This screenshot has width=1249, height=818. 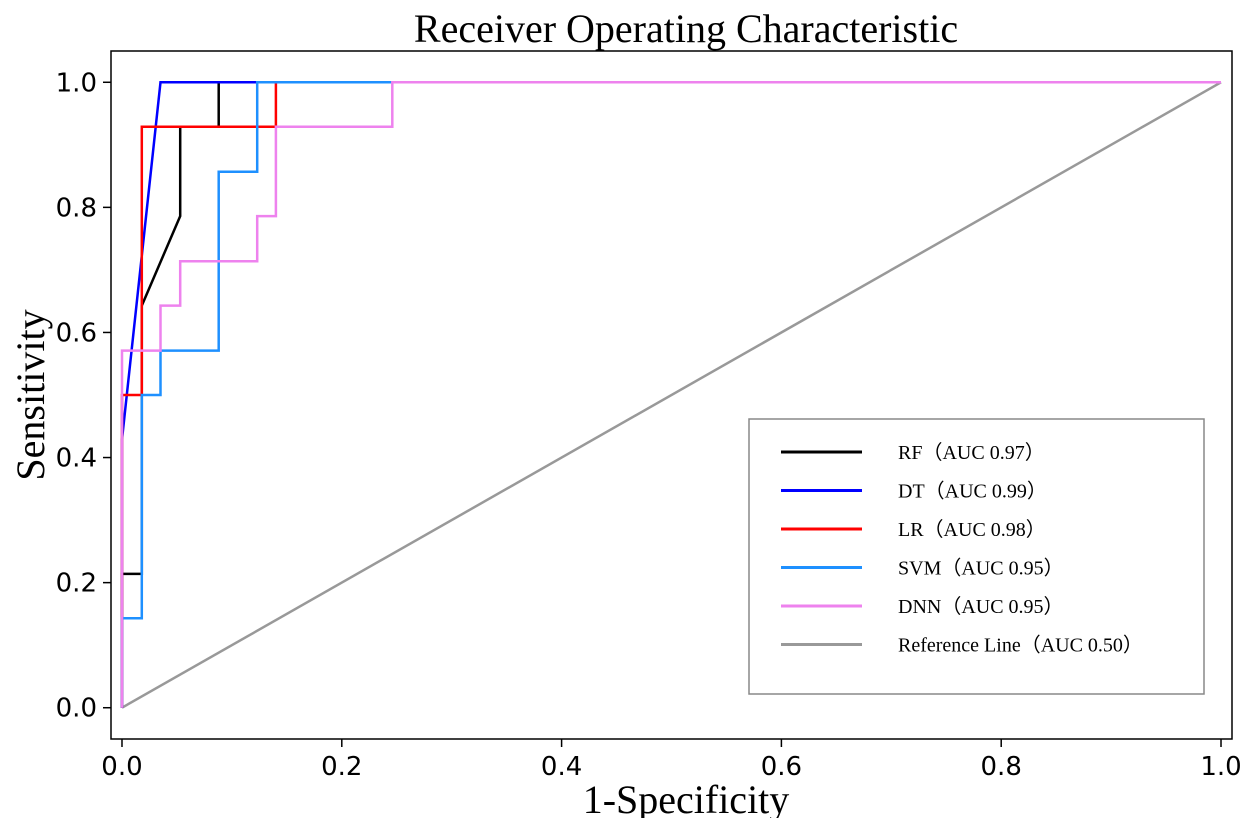 What do you see at coordinates (972, 529) in the screenshot?
I see `legend-label-lr: LR（AUC 0.98）` at bounding box center [972, 529].